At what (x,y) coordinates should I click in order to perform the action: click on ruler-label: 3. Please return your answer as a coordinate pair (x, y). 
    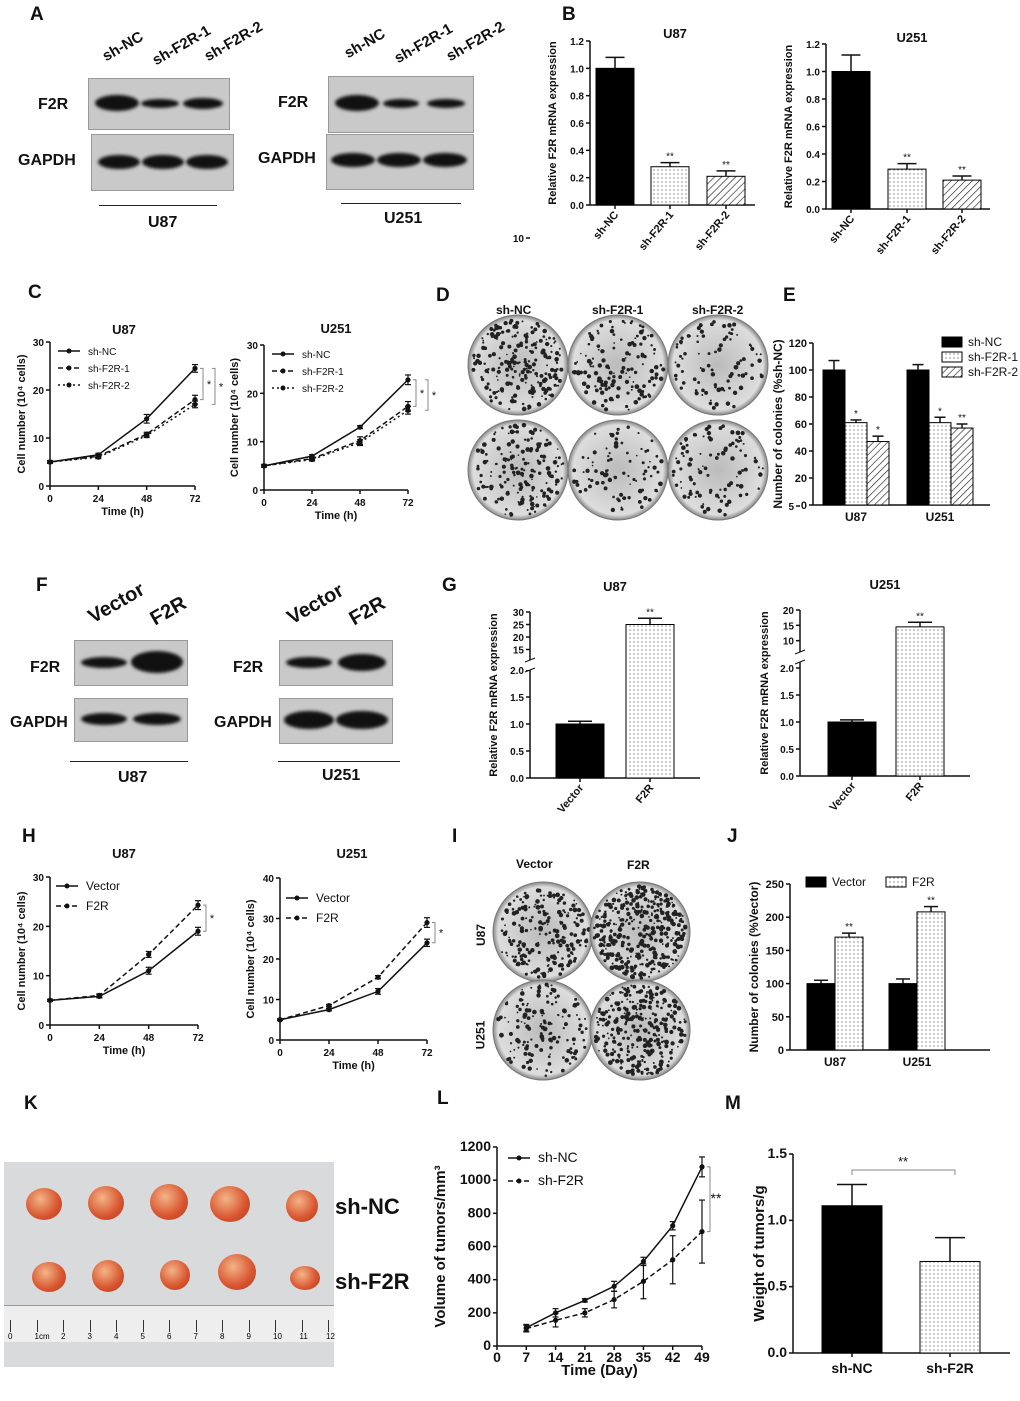
    Looking at the image, I should click on (89, 1336).